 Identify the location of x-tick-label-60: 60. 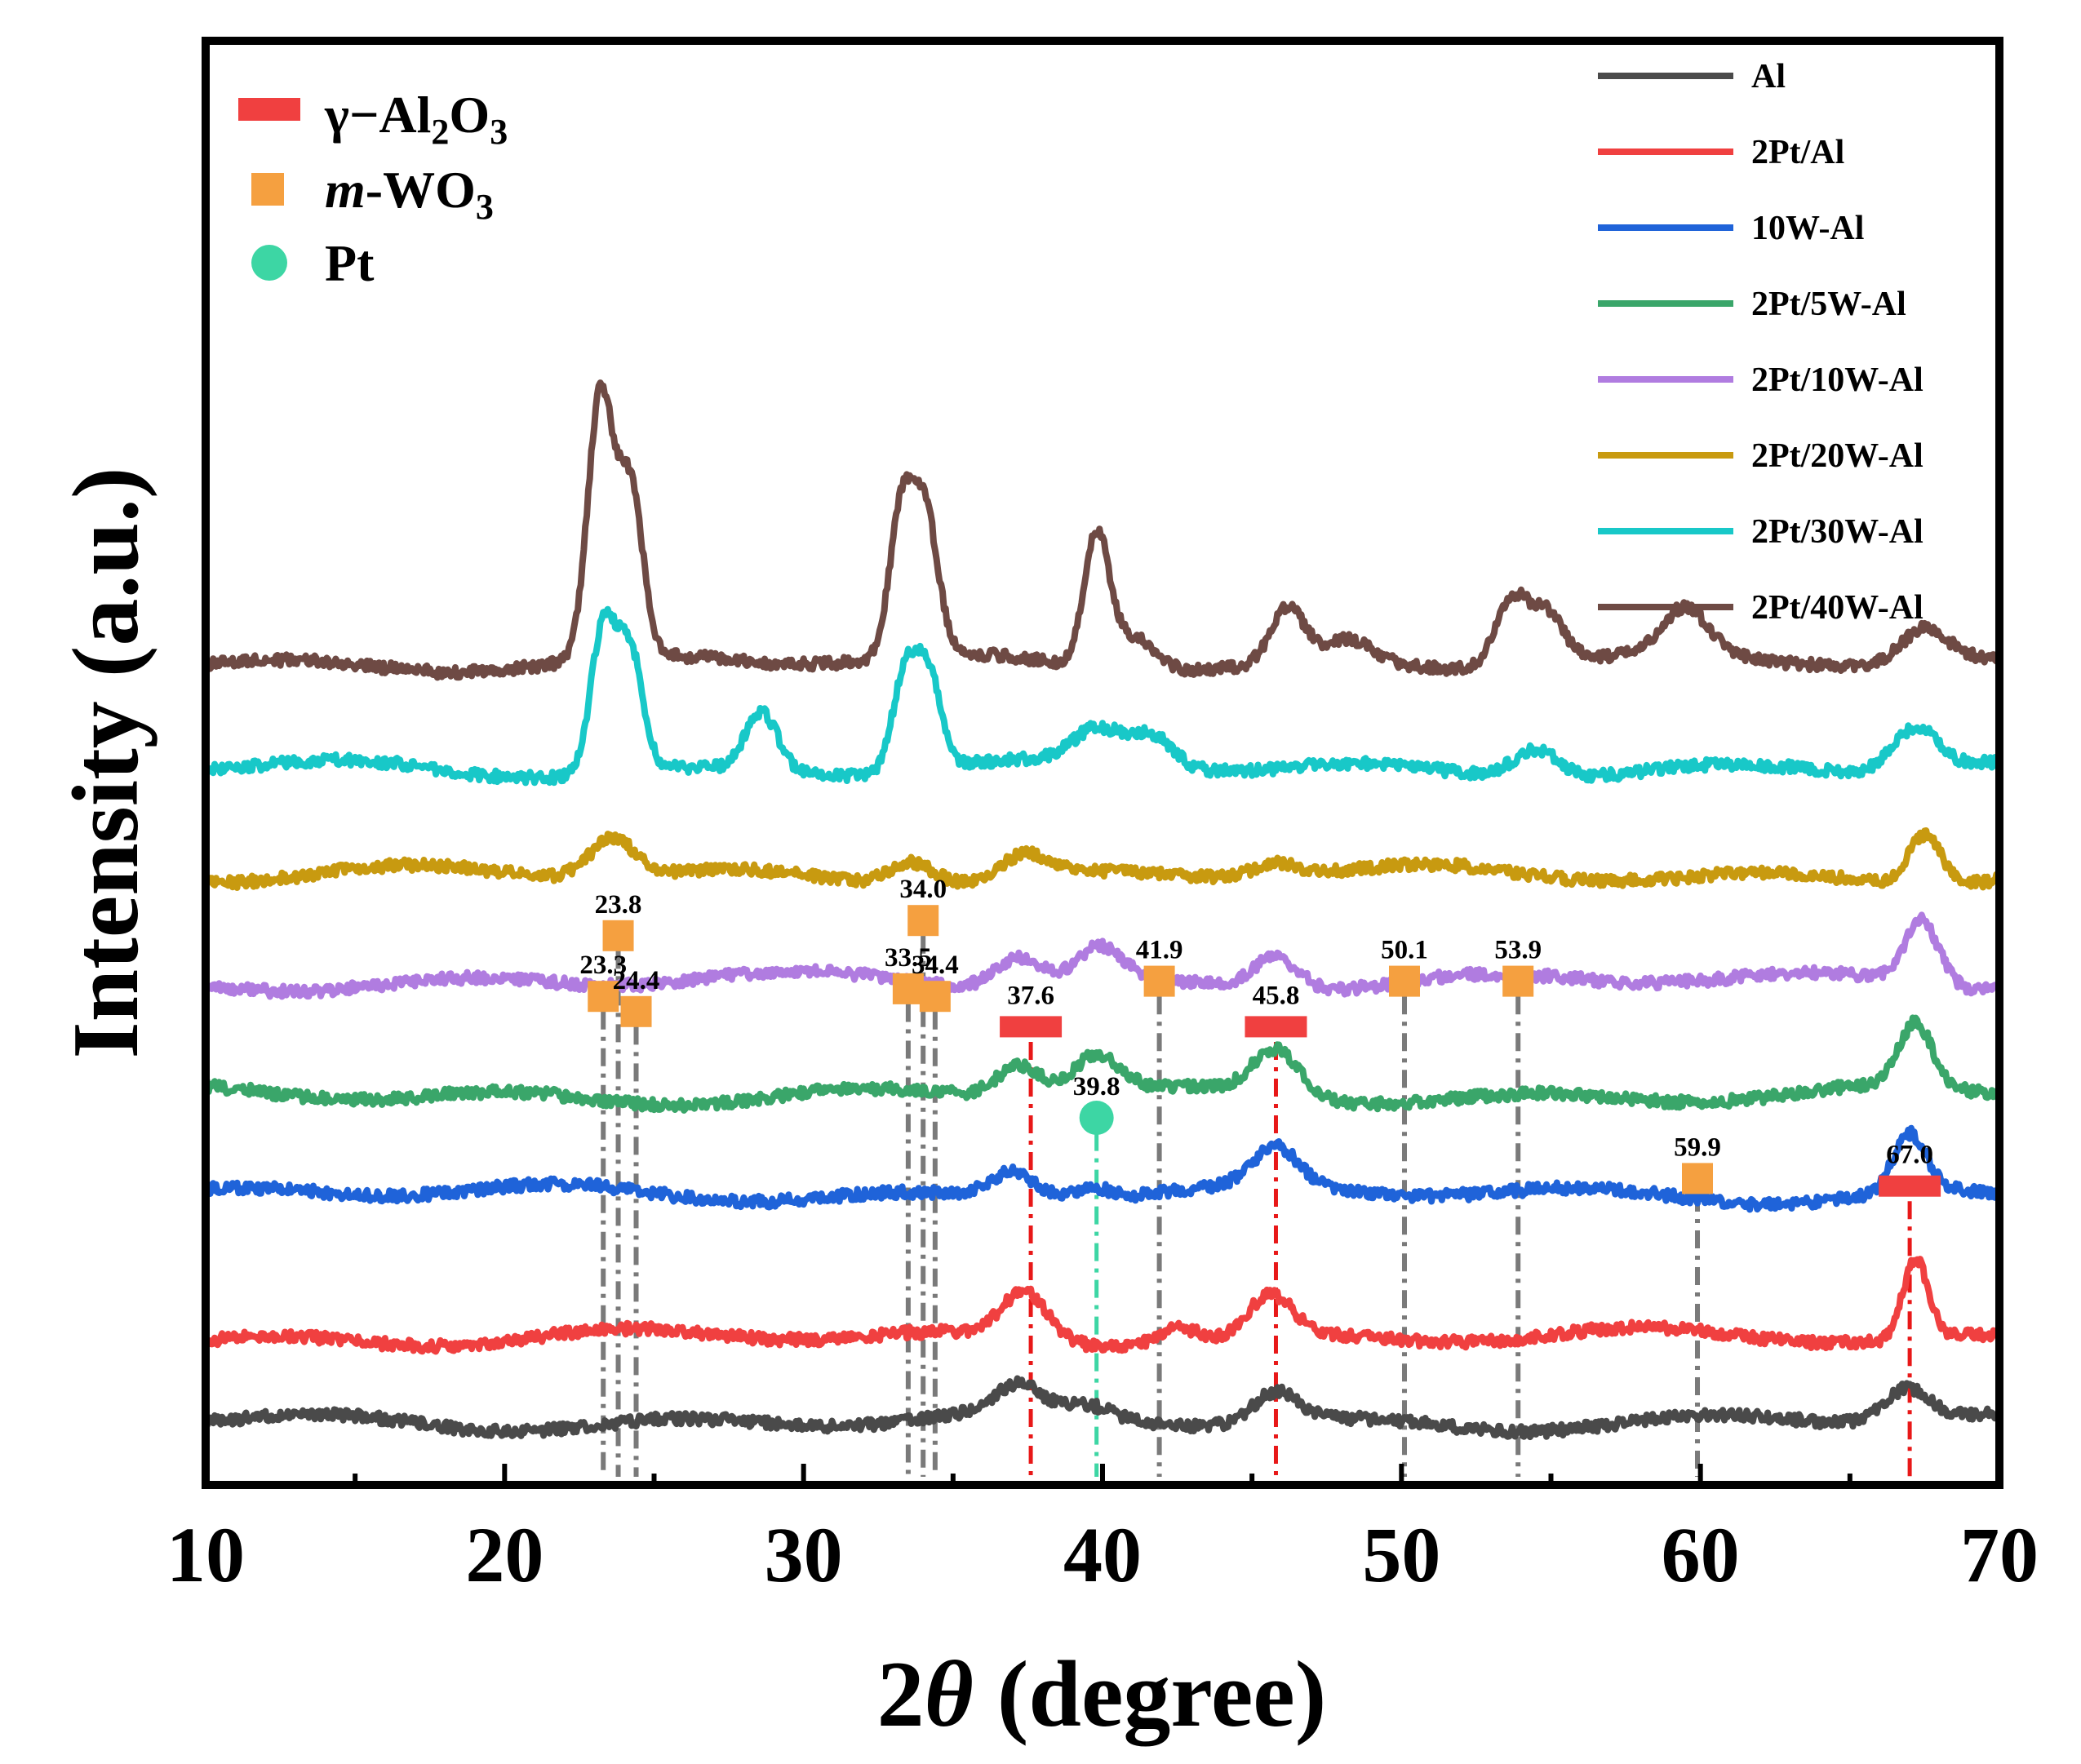
(1701, 1554).